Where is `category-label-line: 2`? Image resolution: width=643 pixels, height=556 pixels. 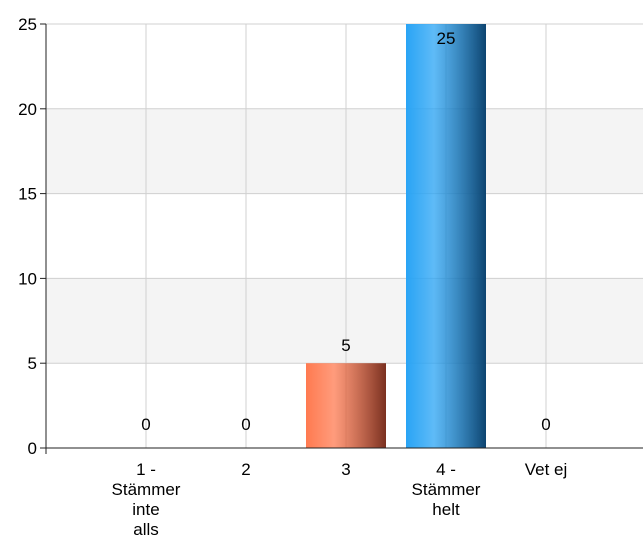 category-label-line: 2 is located at coordinates (245, 469).